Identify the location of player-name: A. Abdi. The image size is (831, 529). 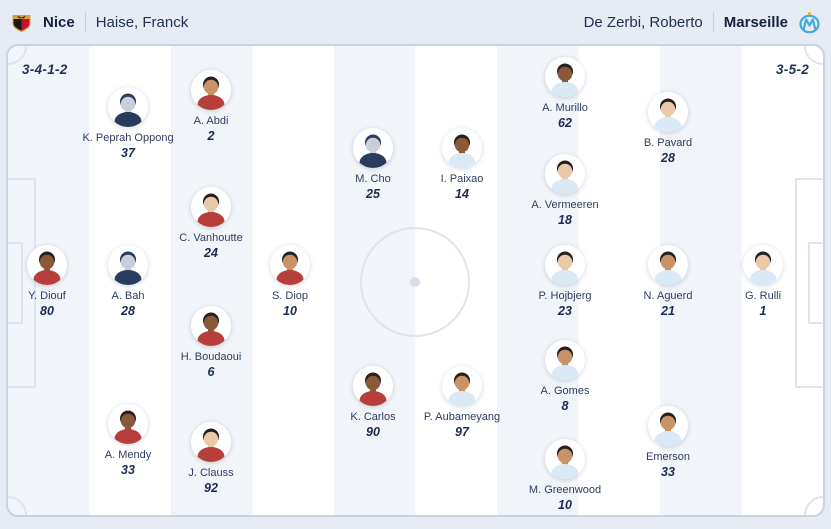
(211, 121).